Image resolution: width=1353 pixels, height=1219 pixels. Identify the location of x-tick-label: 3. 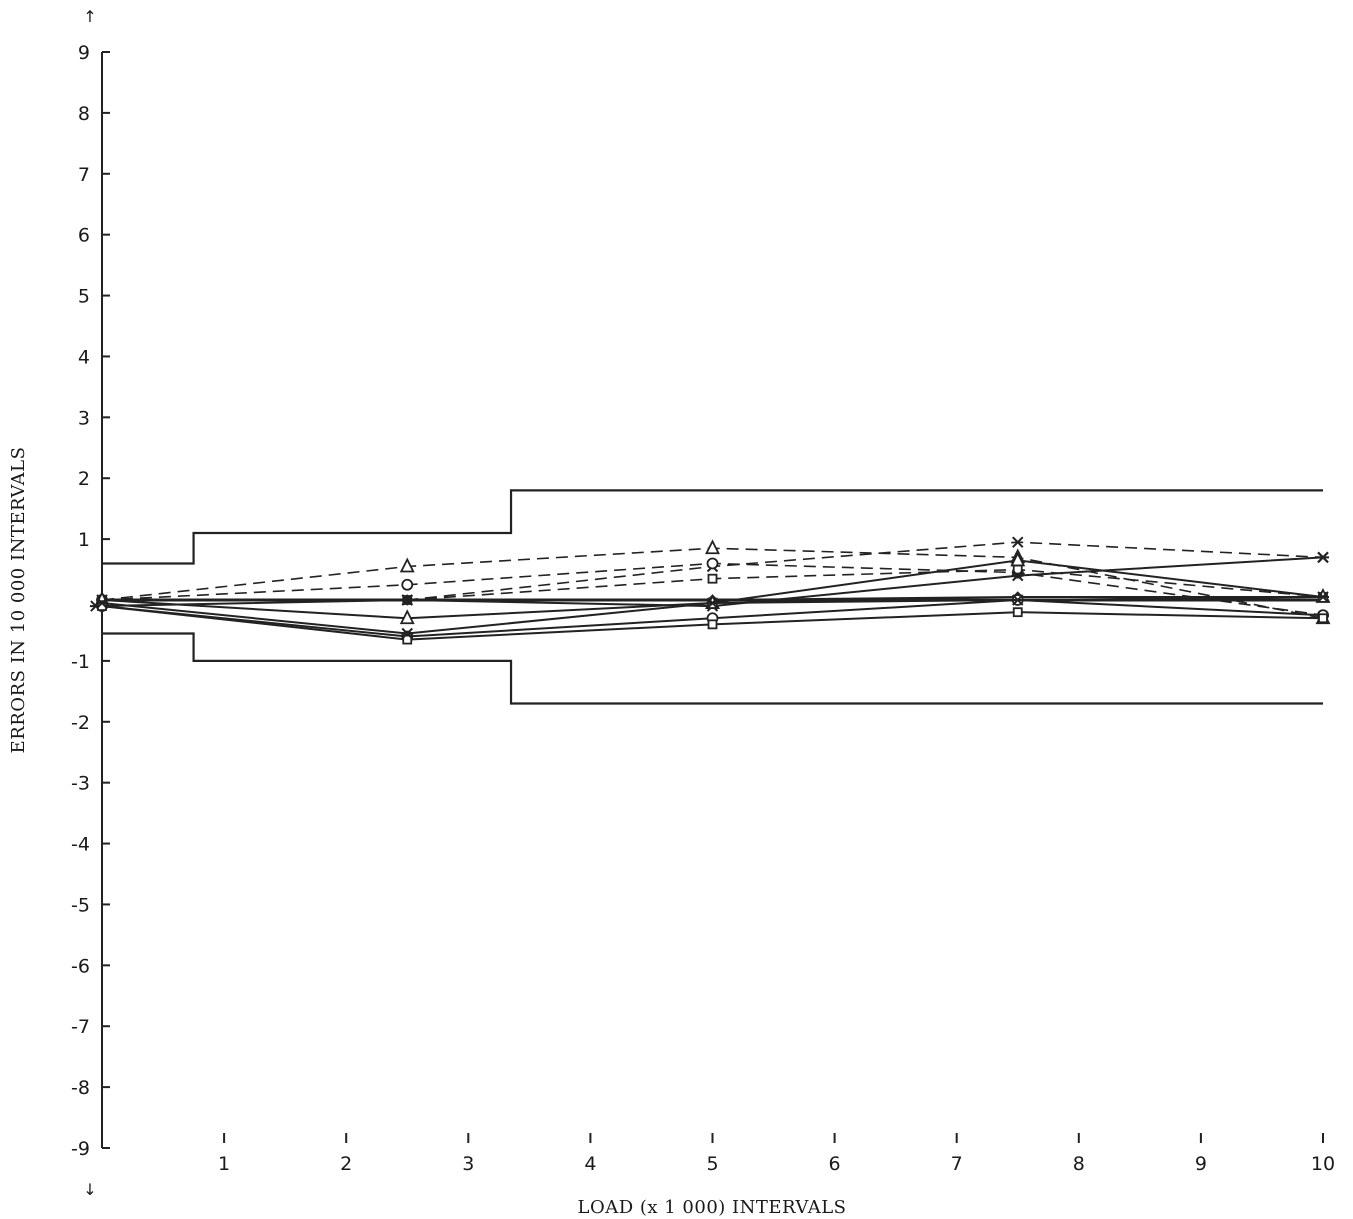
(468, 1164).